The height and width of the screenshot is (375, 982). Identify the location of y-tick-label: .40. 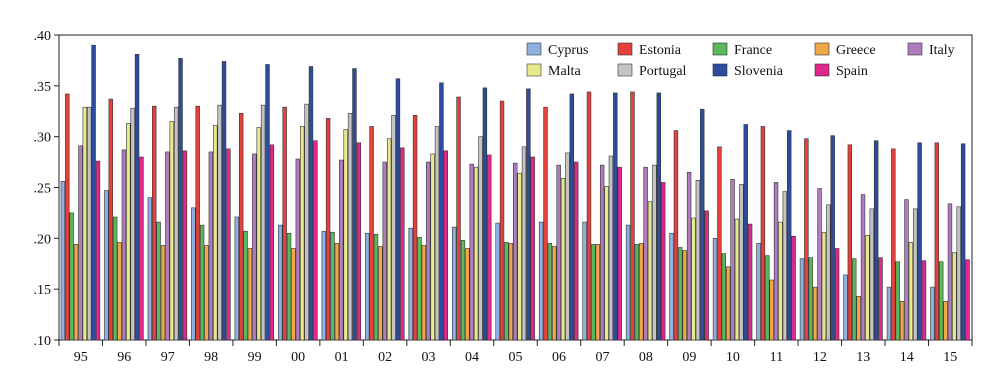
(43, 36).